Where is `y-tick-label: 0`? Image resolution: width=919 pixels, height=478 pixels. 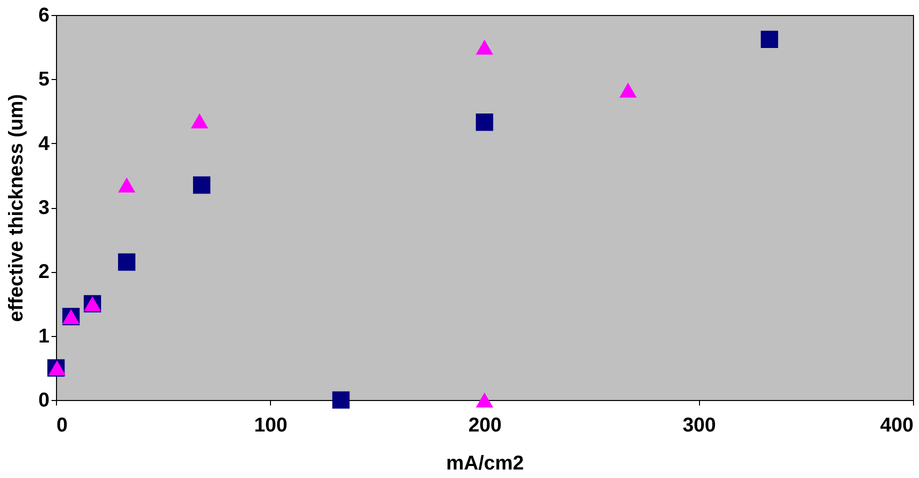 y-tick-label: 0 is located at coordinates (44, 401).